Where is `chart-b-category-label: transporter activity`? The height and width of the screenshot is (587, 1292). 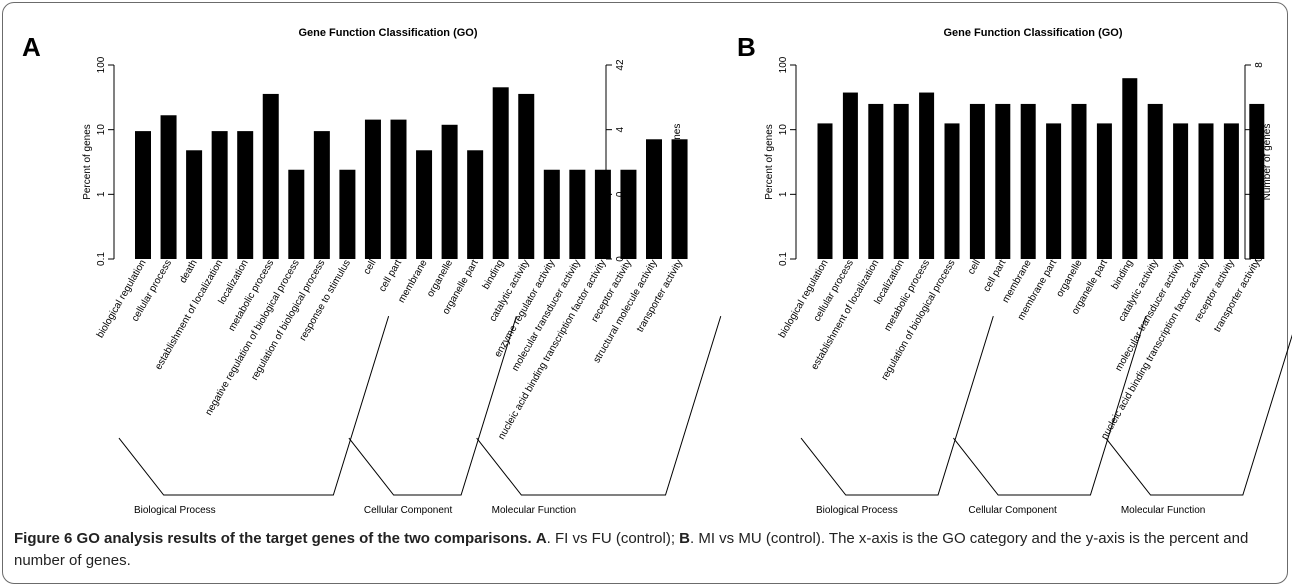 chart-b-category-label: transporter activity is located at coordinates (1237, 296).